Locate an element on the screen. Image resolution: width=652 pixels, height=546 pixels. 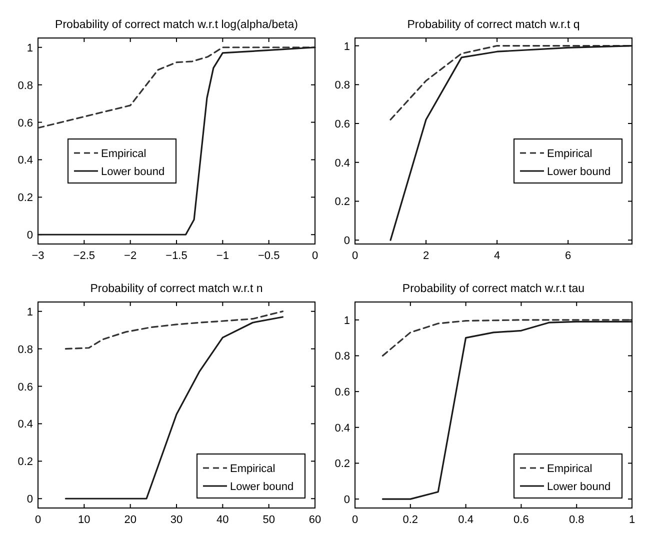
x-tick-label: 10 is located at coordinates (84, 520).